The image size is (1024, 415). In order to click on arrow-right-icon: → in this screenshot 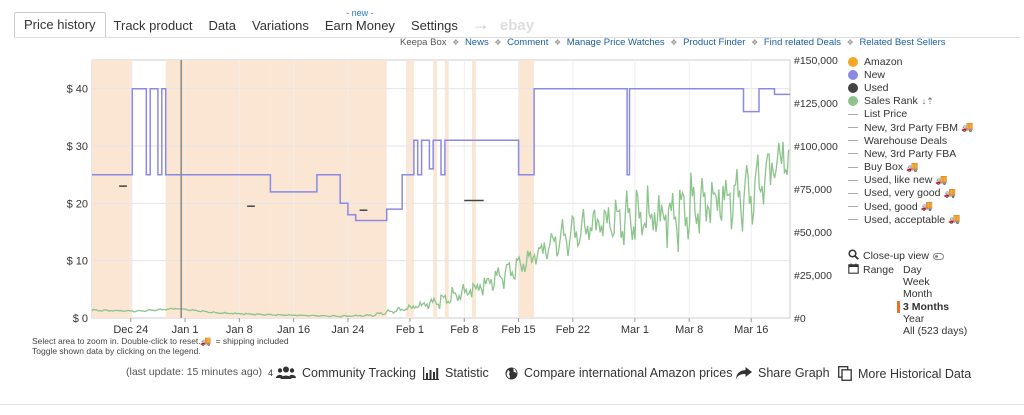, I will do `click(480, 24)`.